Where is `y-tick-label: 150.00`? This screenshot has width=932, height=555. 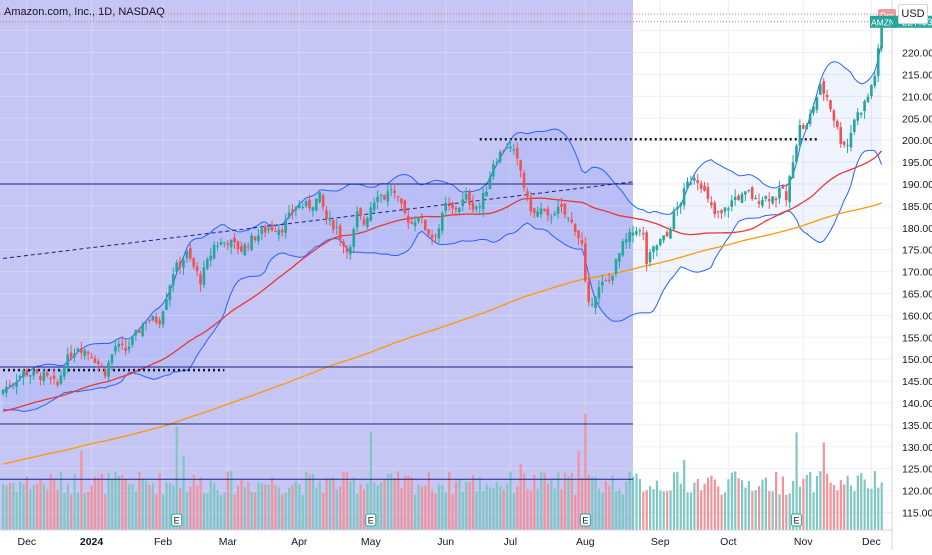 y-tick-label: 150.00 is located at coordinates (917, 360).